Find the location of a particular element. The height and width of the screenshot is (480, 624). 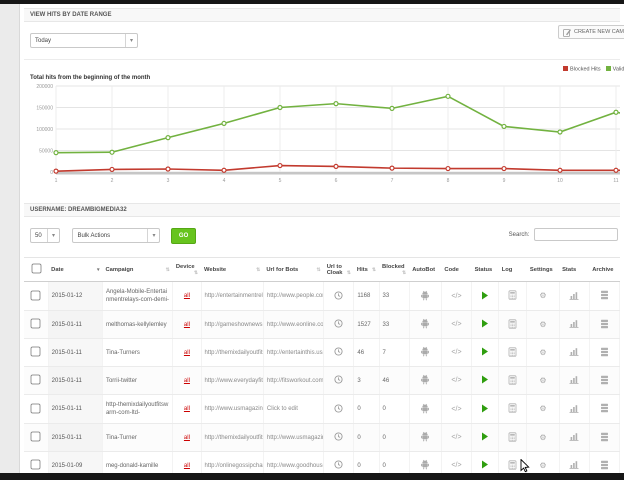

column-header-checkbox is located at coordinates (36, 269).